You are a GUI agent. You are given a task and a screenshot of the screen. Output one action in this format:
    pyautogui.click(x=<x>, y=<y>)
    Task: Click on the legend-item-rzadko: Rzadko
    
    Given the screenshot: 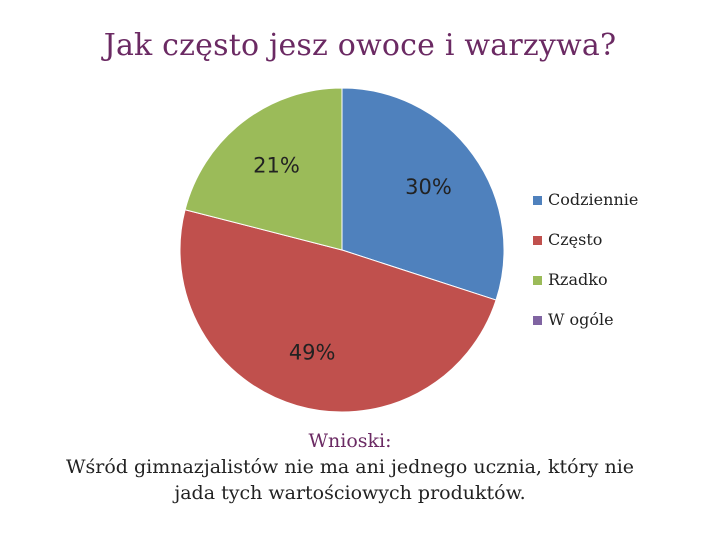 What is the action you would take?
    pyautogui.click(x=625, y=288)
    